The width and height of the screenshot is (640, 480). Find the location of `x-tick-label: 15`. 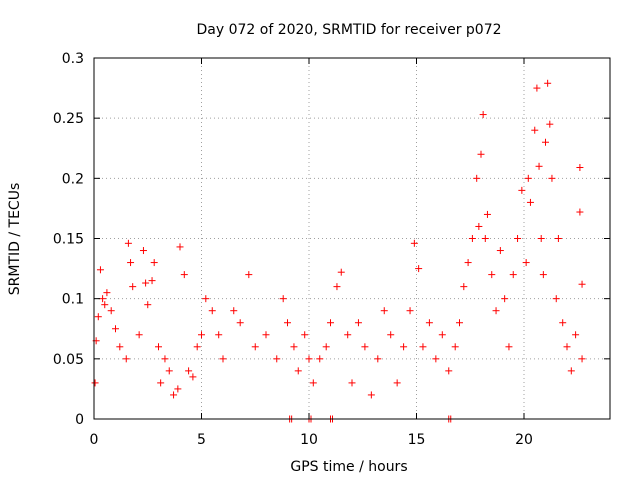

x-tick-label: 15 is located at coordinates (417, 440).